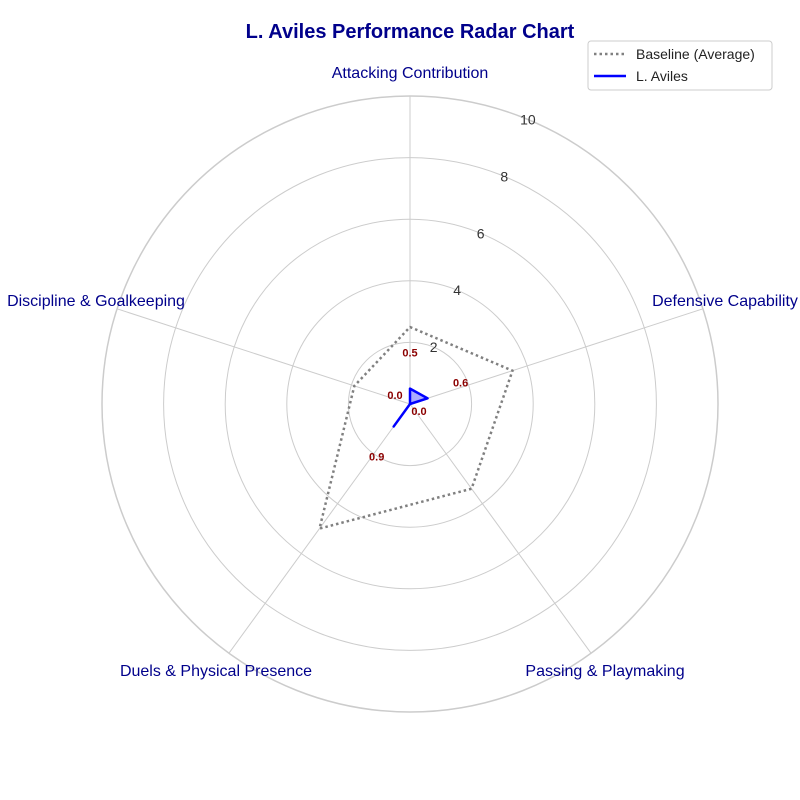 The width and height of the screenshot is (800, 800). I want to click on legend: Baseline (Average) L. Aviles, so click(680, 65).